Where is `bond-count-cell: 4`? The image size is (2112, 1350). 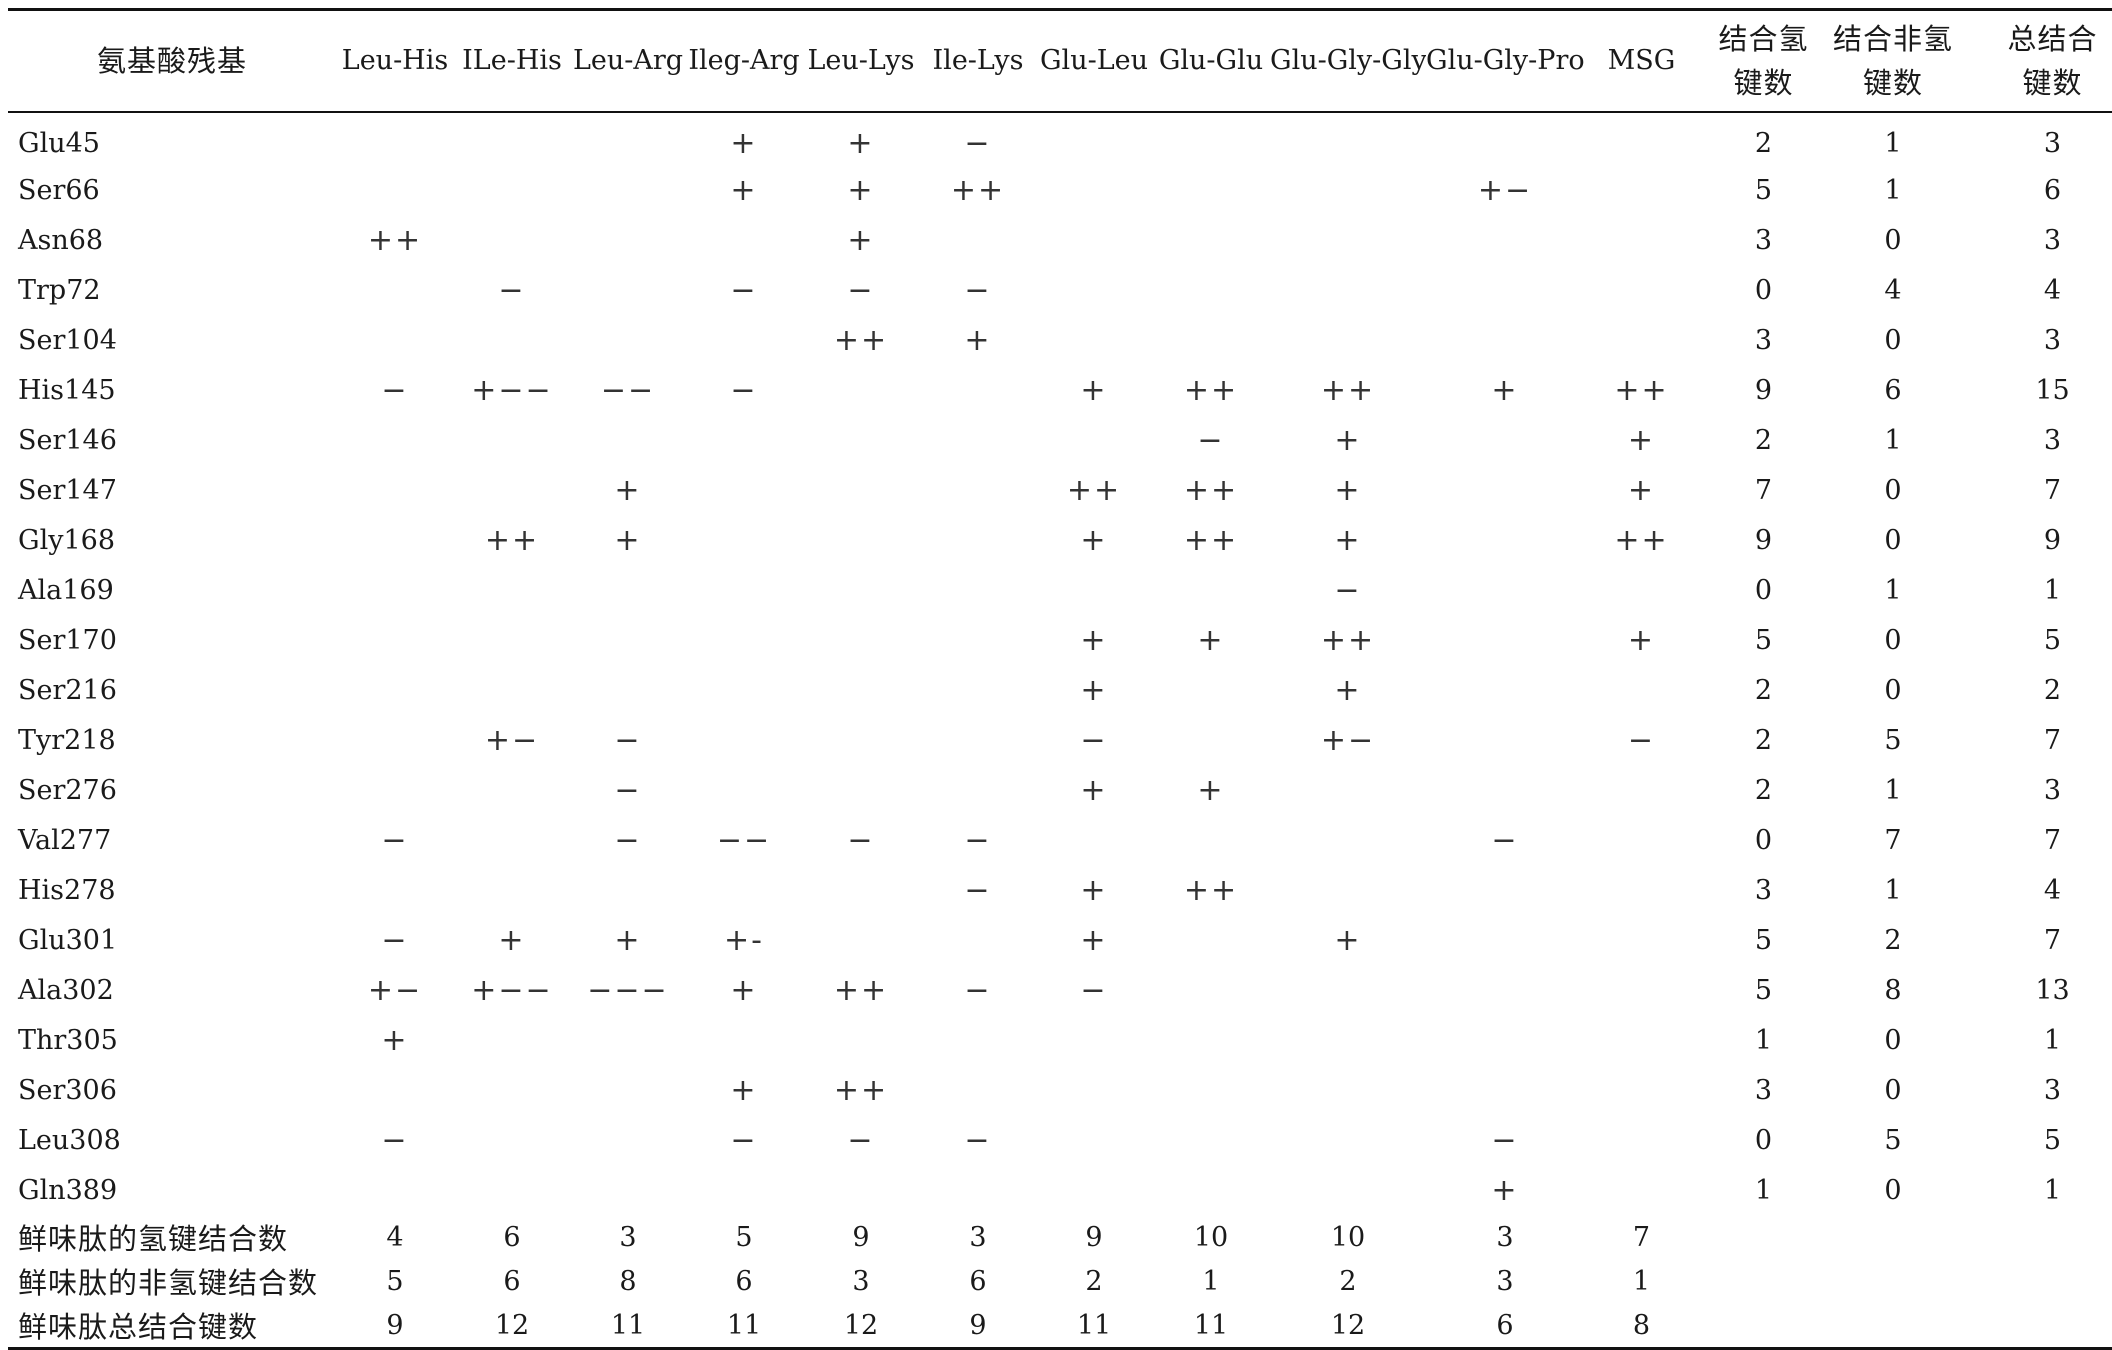 bond-count-cell: 4 is located at coordinates (1893, 290).